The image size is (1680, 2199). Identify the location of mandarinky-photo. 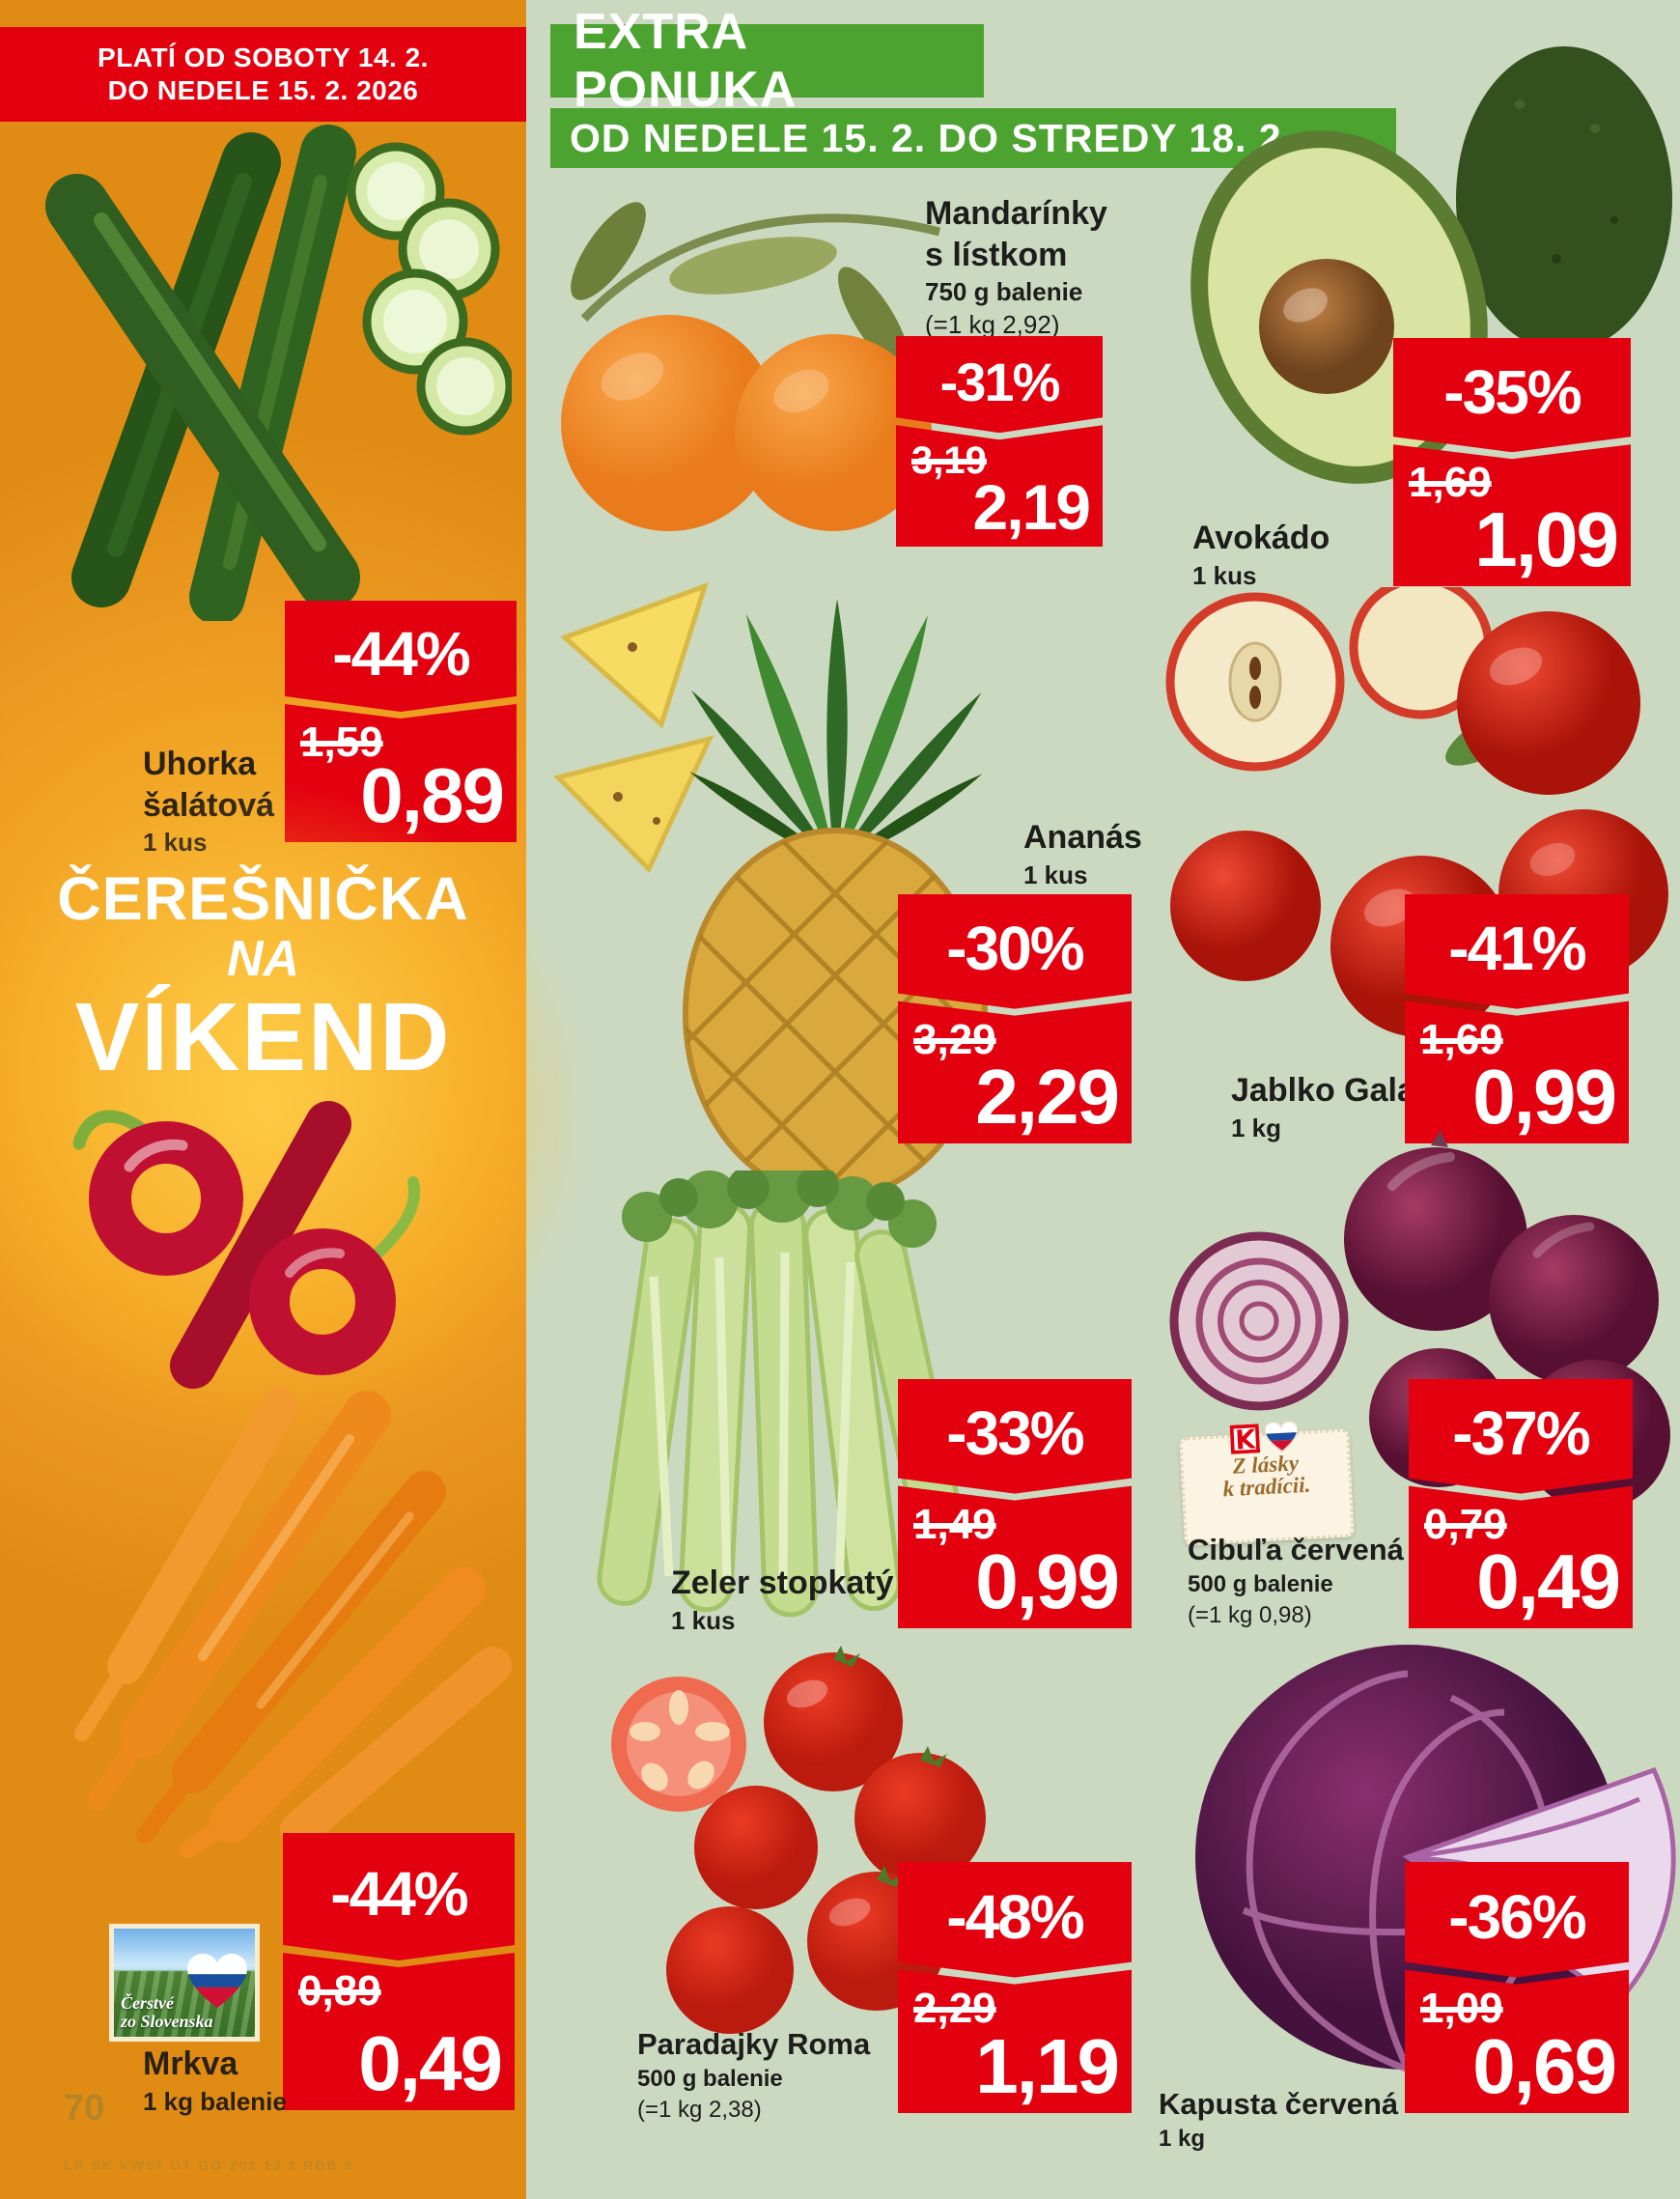
(751, 366).